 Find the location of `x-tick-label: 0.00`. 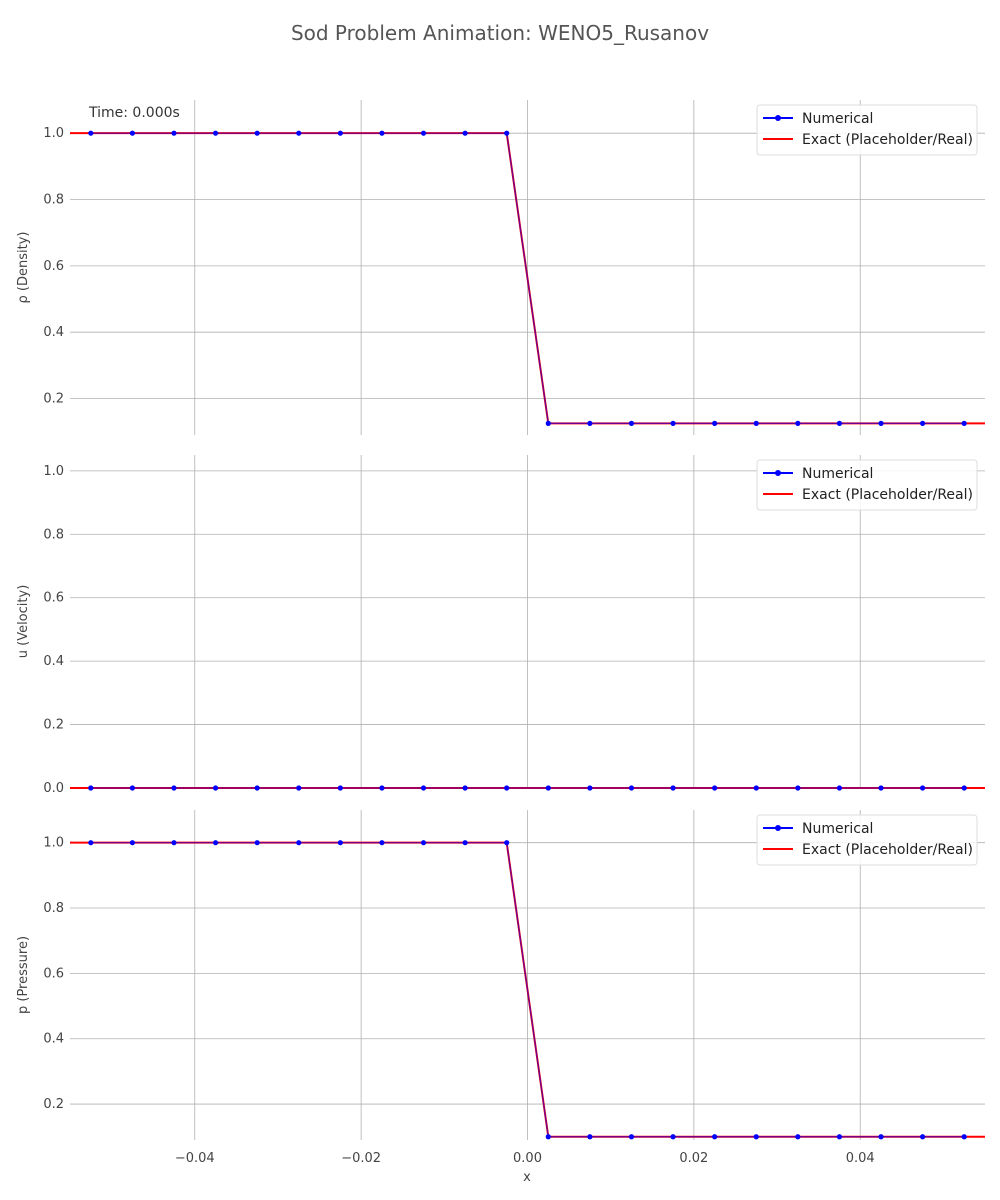

x-tick-label: 0.00 is located at coordinates (527, 1158).